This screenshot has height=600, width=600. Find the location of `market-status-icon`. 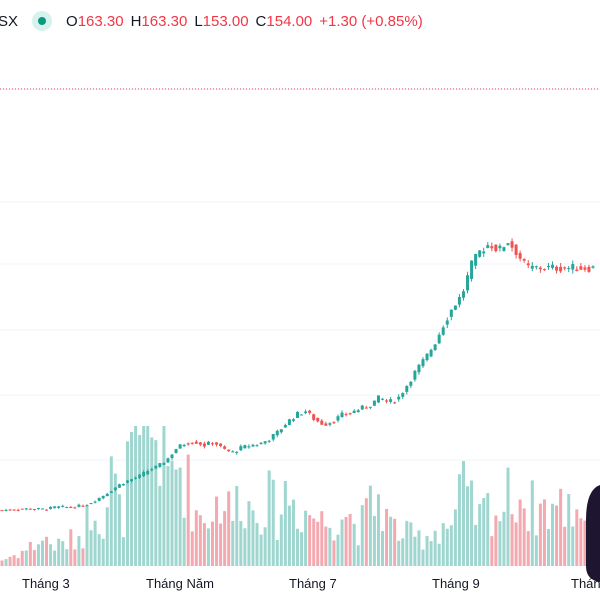

market-status-icon is located at coordinates (42, 21).